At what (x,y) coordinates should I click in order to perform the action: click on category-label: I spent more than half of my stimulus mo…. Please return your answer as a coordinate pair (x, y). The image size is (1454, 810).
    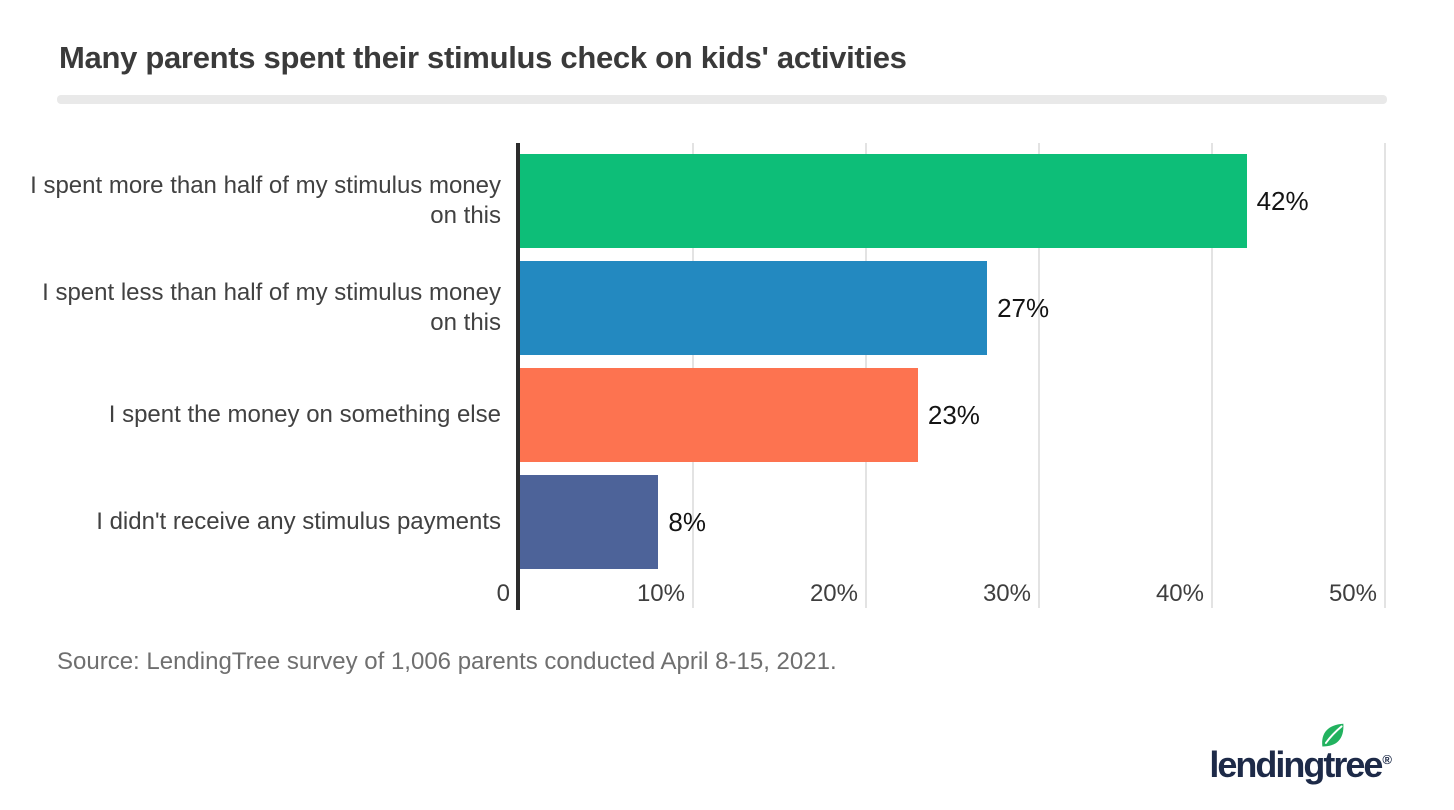
    Looking at the image, I should click on (265, 200).